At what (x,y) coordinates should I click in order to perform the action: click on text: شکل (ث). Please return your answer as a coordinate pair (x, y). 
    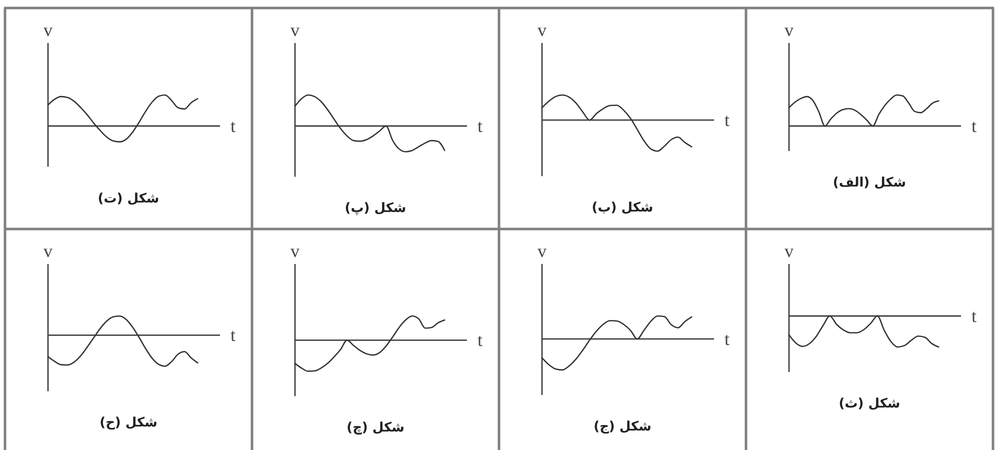
    Looking at the image, I should click on (869, 404).